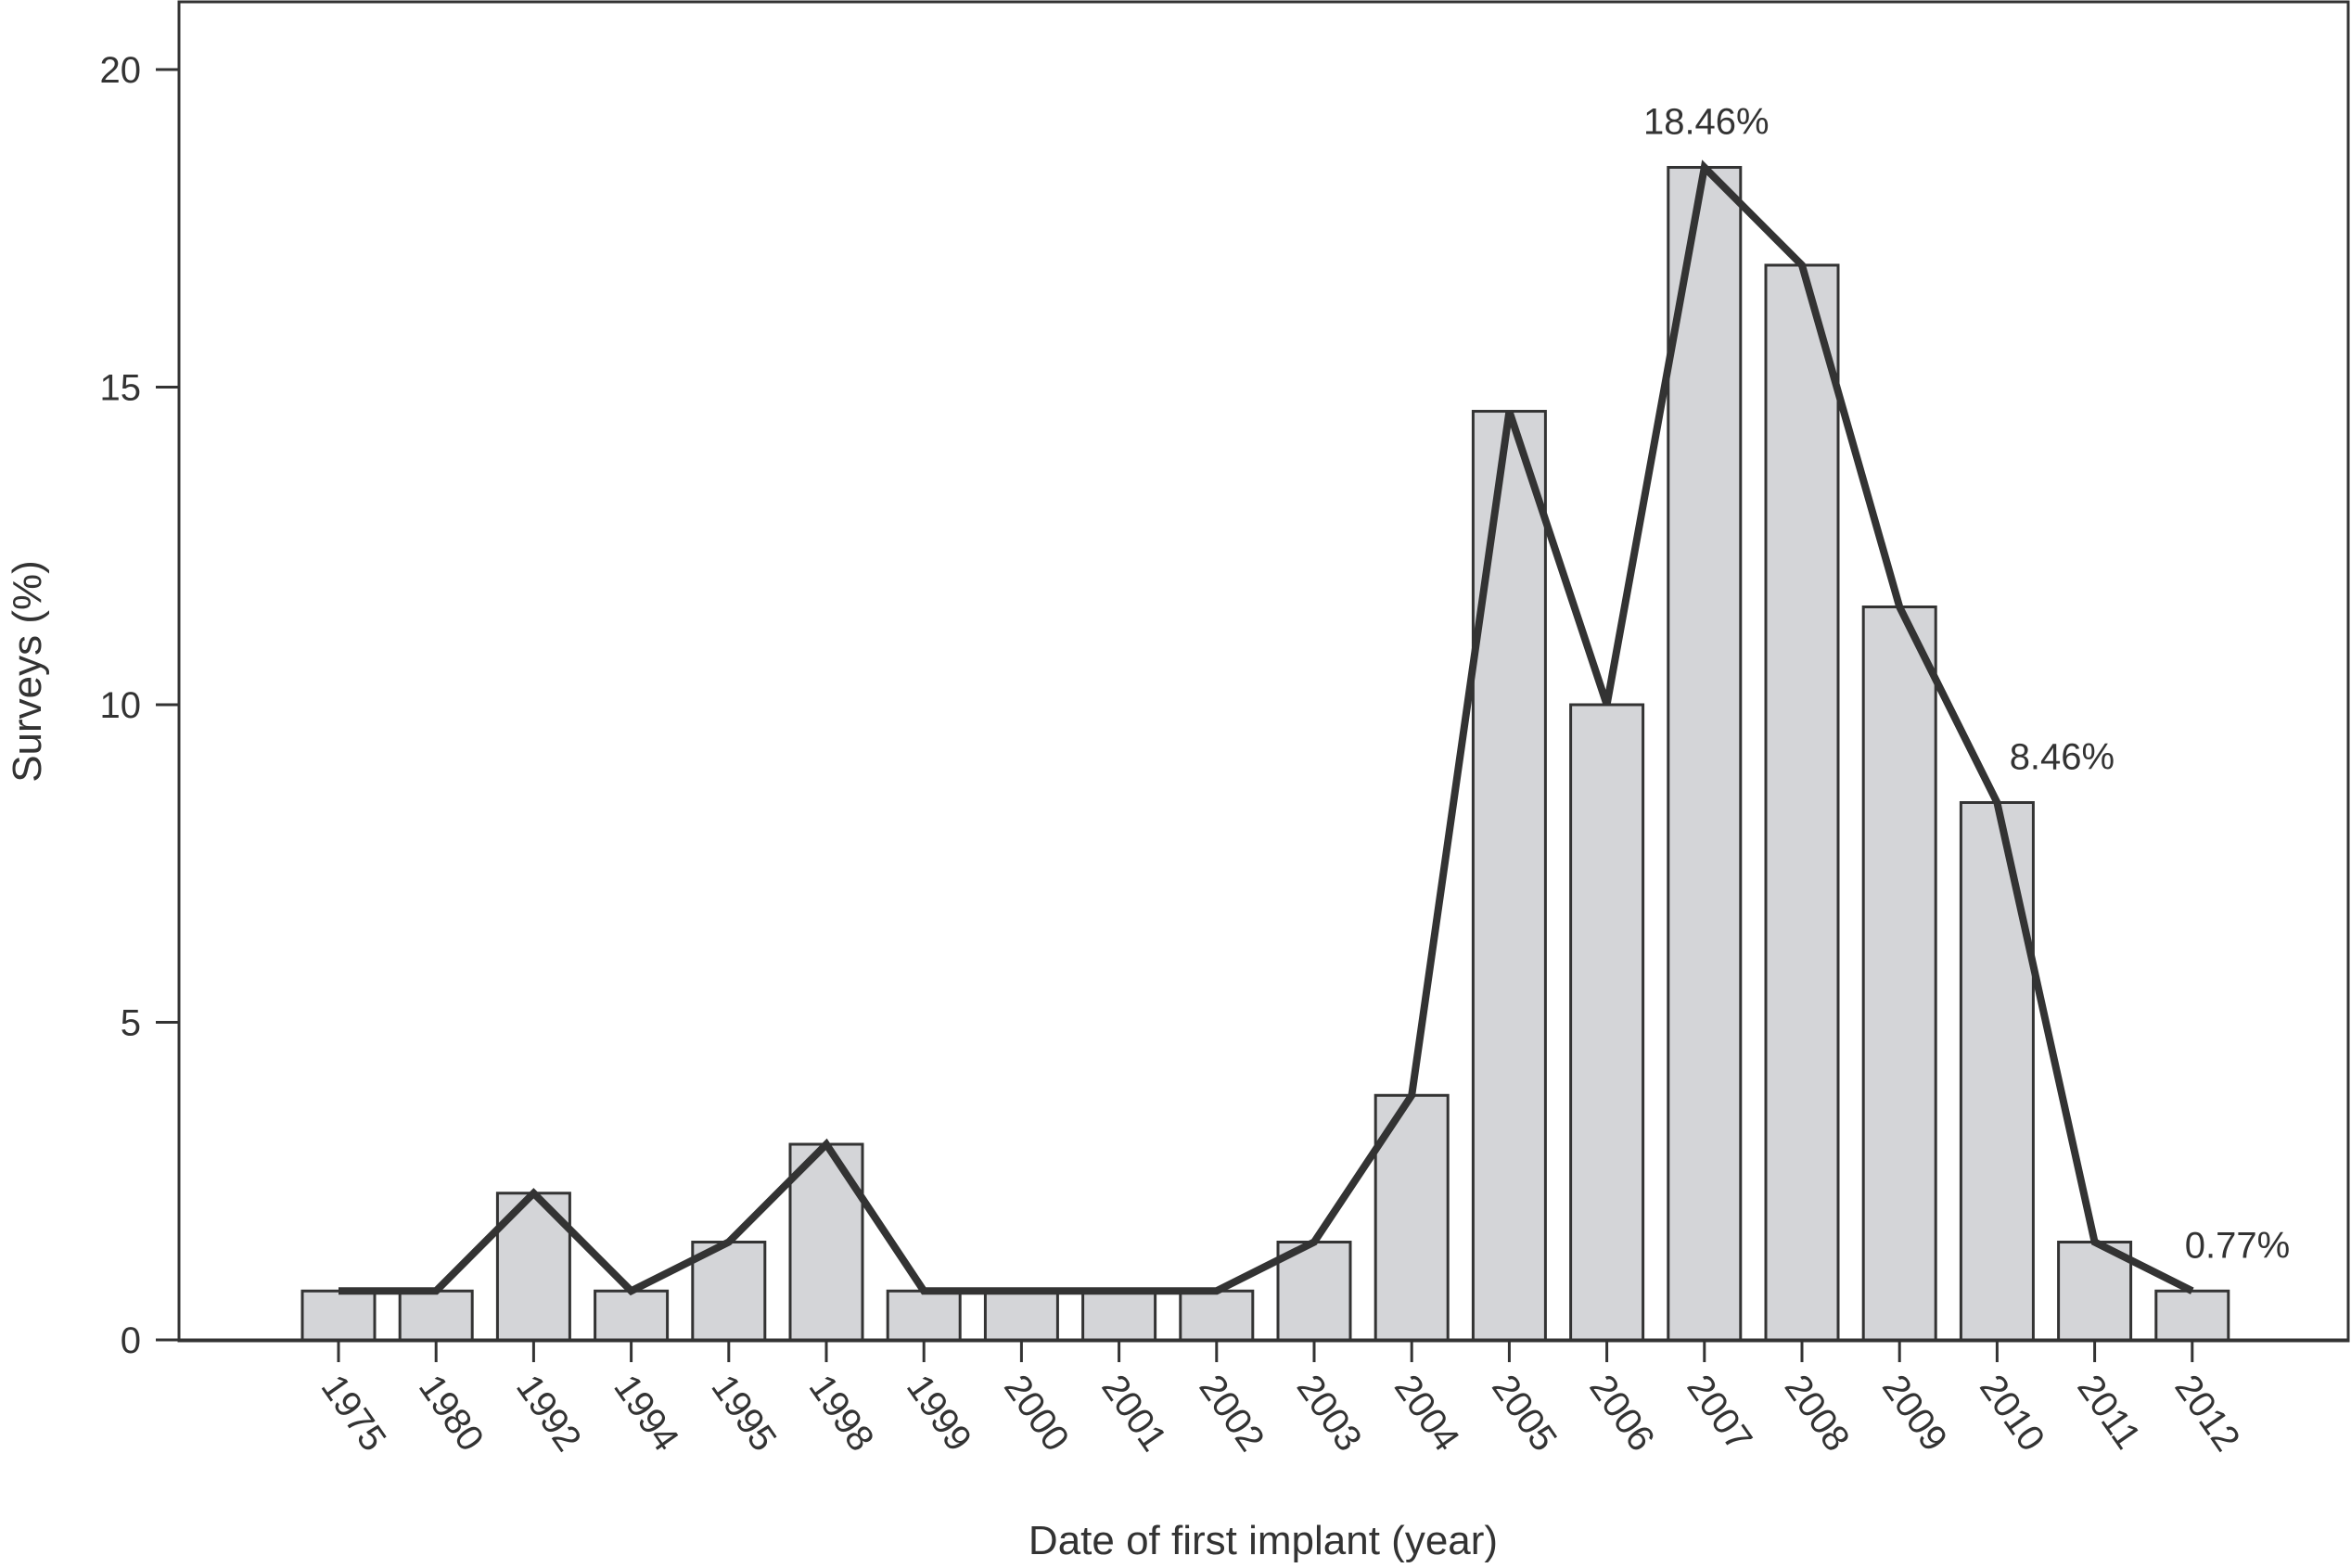  What do you see at coordinates (2237, 1245) in the screenshot?
I see `data-label-2012: 0.77%` at bounding box center [2237, 1245].